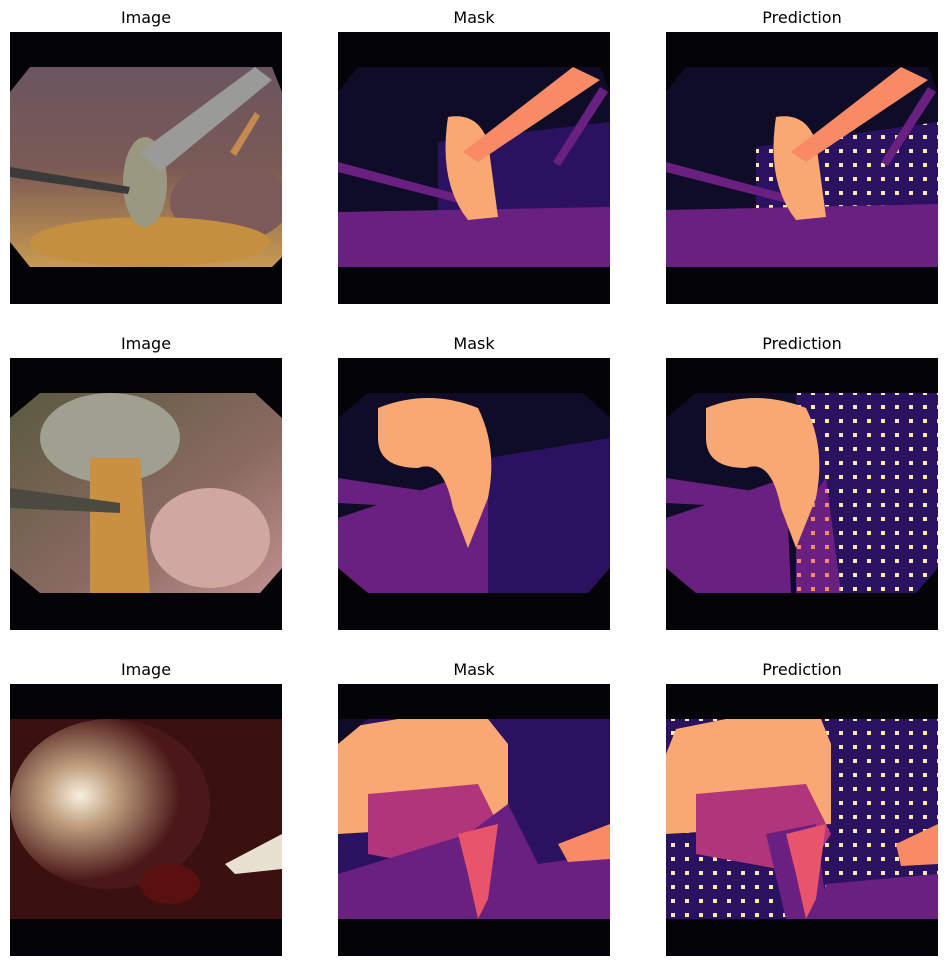 This screenshot has height=966, width=948. What do you see at coordinates (802, 343) in the screenshot?
I see `panel-title-prediction-2: Prediction` at bounding box center [802, 343].